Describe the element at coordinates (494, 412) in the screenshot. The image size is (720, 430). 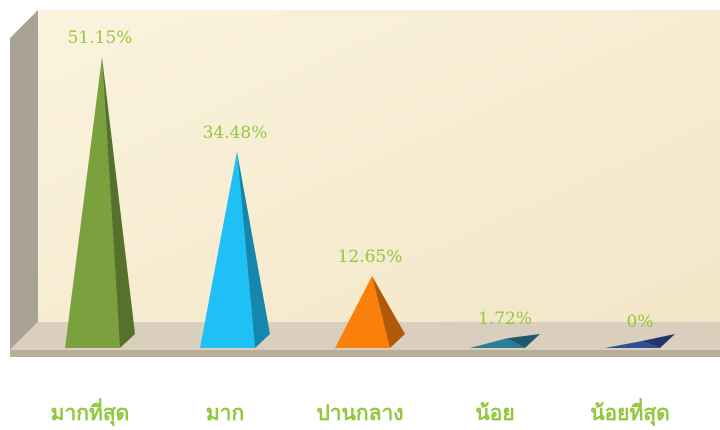
I see `category-label-4: น้อย` at that location.